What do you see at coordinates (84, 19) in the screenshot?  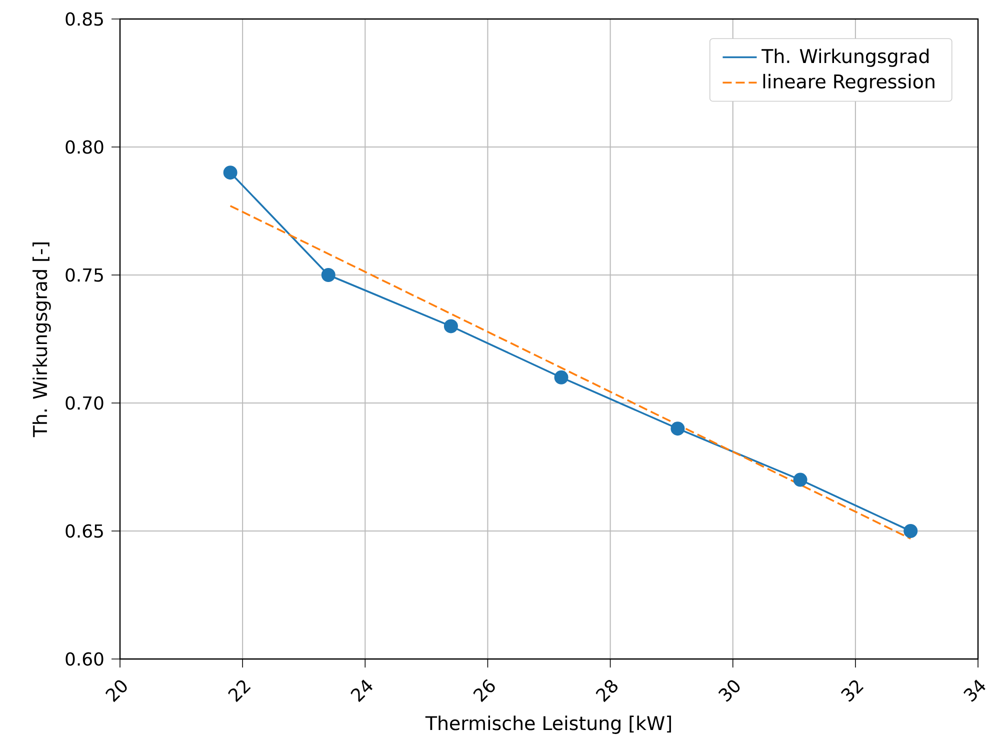 I see `y-tick-label: 0.85` at bounding box center [84, 19].